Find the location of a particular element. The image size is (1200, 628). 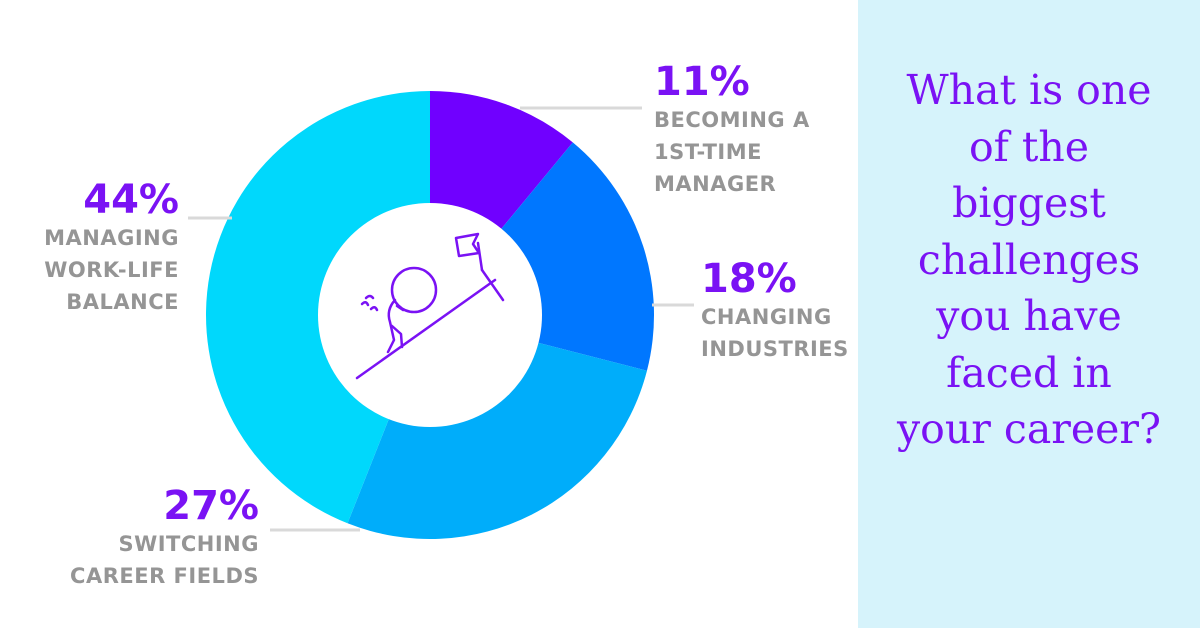

slice-managing-work-life is located at coordinates (317, 307).